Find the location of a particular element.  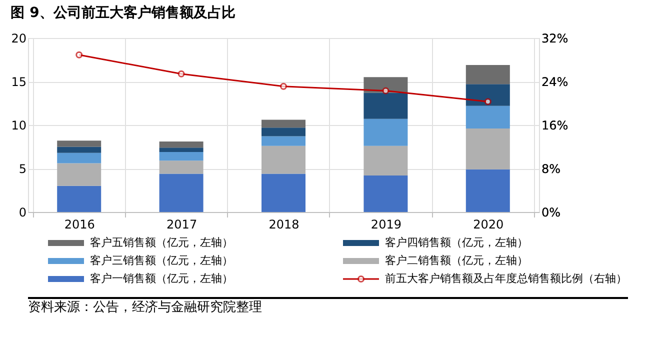

x-tick-label: 2020 is located at coordinates (488, 225).